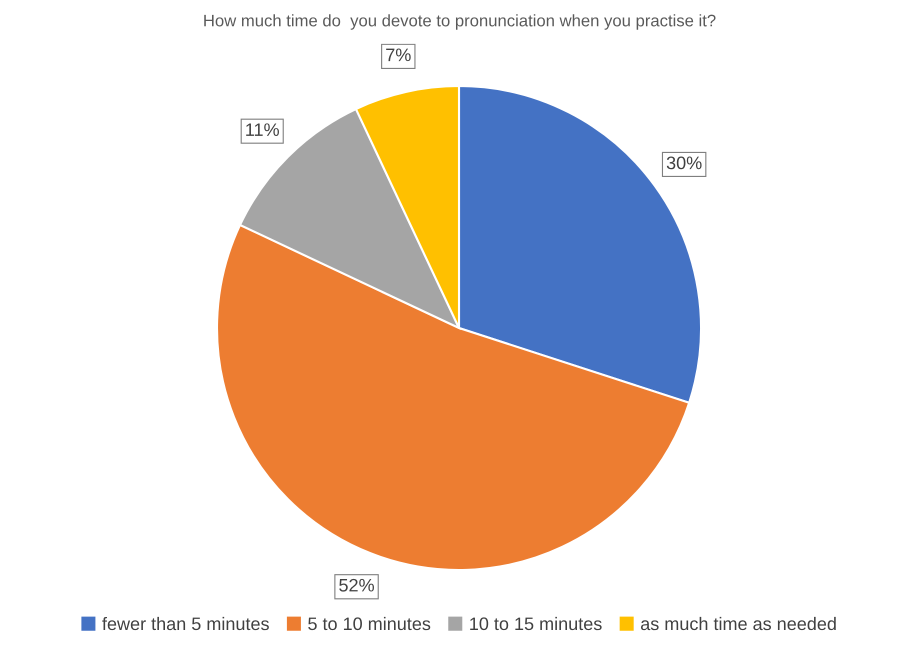  What do you see at coordinates (684, 163) in the screenshot?
I see `data-label: 30%` at bounding box center [684, 163].